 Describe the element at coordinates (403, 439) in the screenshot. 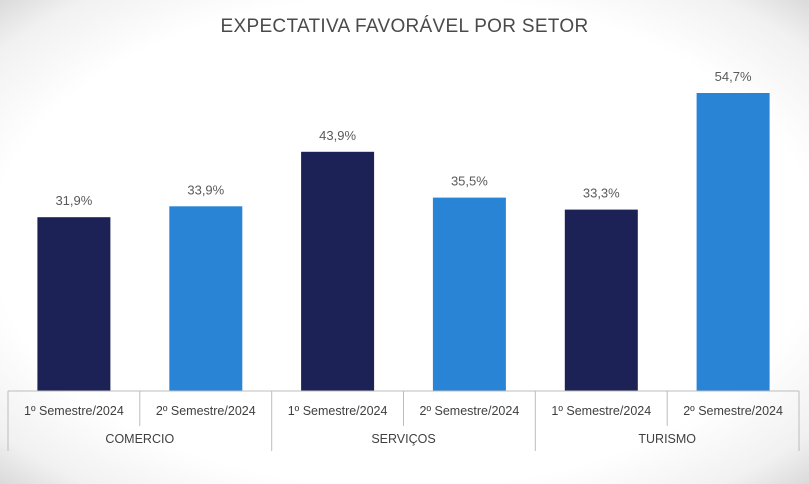

I see `group-label: SERVIÇOS` at that location.